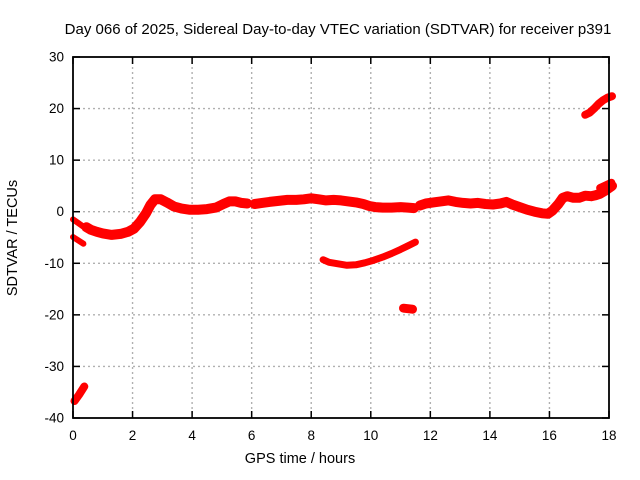 This screenshot has width=640, height=480. Describe the element at coordinates (300, 459) in the screenshot. I see `x-axis-label: GPS time / hours` at that location.